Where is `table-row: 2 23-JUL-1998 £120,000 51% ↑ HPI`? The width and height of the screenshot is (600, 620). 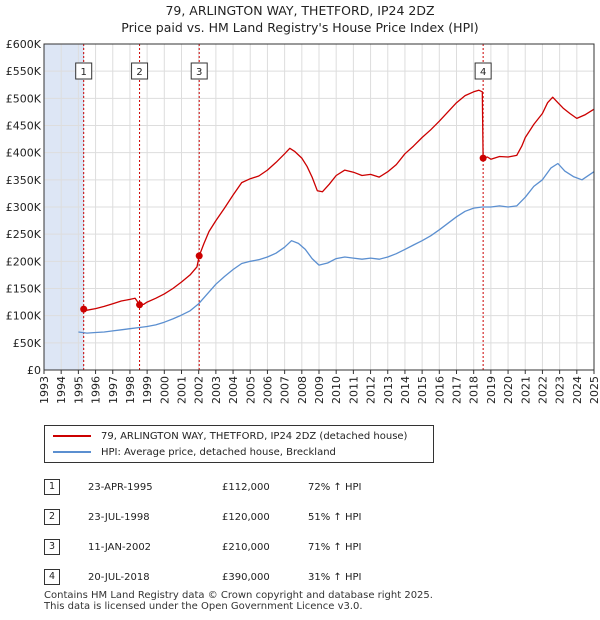 table-row: 2 23-JUL-1998 £120,000 51% ↑ HPI is located at coordinates (202, 517).